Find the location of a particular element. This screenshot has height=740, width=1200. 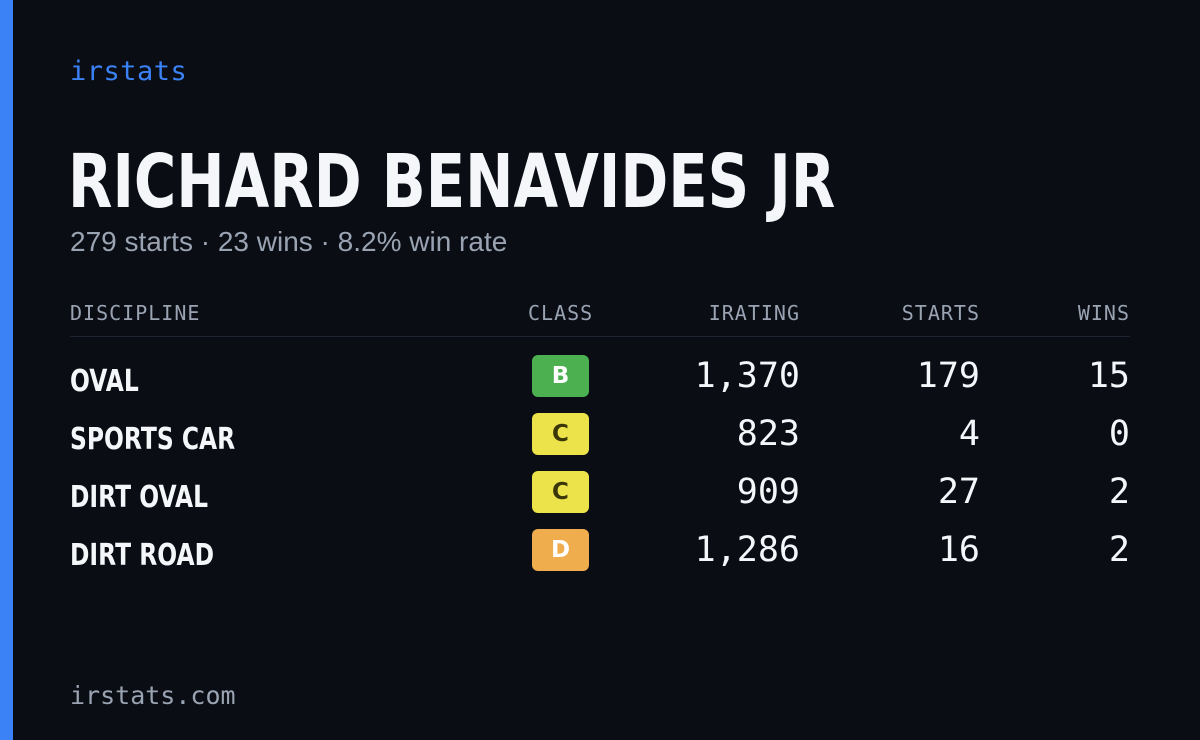

header-wins: WINS is located at coordinates (1103, 313).